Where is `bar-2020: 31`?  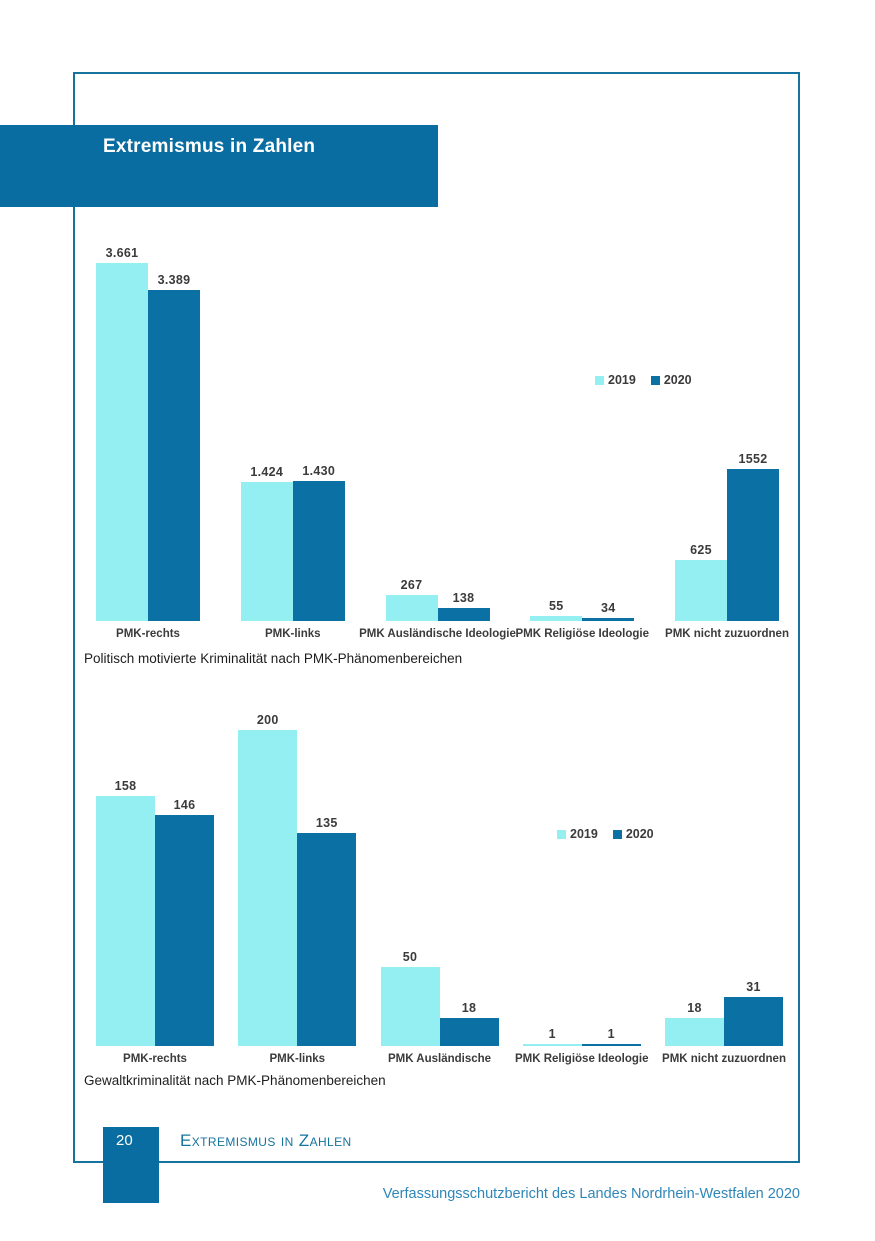
bar-2020: 31 is located at coordinates (753, 1013).